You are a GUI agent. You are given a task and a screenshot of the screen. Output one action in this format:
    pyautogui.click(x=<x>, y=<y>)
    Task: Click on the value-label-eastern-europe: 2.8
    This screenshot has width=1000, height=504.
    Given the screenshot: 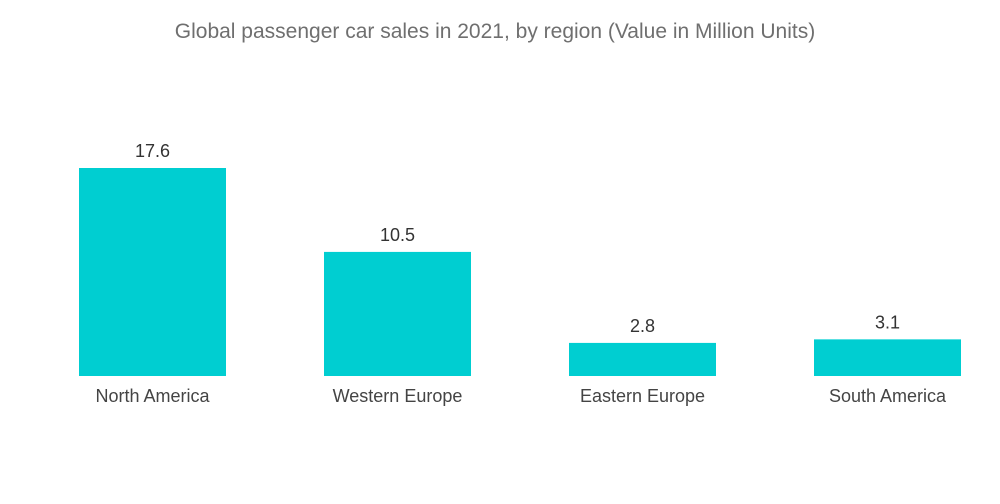 What is the action you would take?
    pyautogui.click(x=642, y=326)
    